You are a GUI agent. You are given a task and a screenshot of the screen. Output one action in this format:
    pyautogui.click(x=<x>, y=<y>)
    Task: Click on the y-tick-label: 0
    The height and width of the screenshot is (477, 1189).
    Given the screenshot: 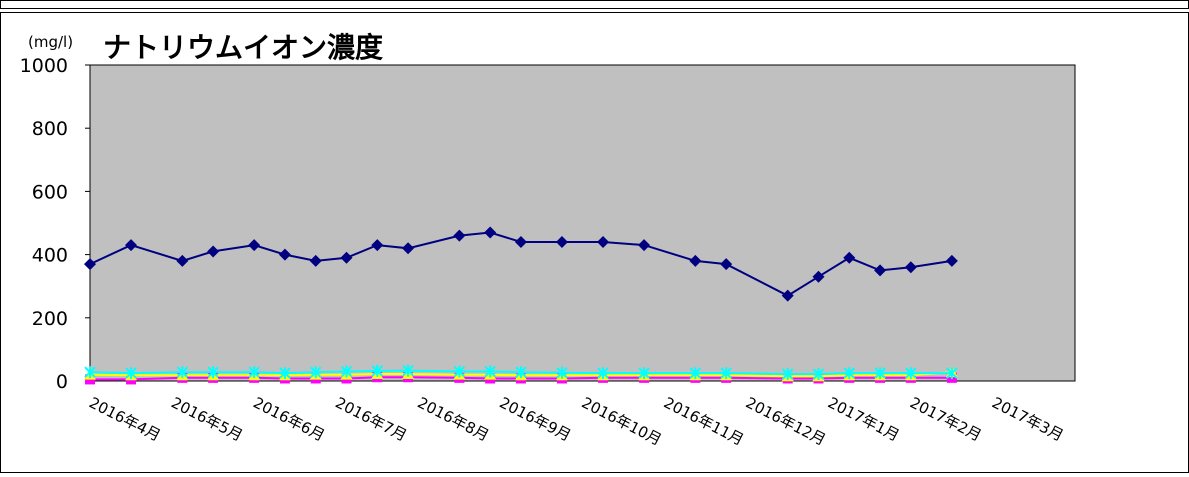 What is the action you would take?
    pyautogui.click(x=62, y=382)
    